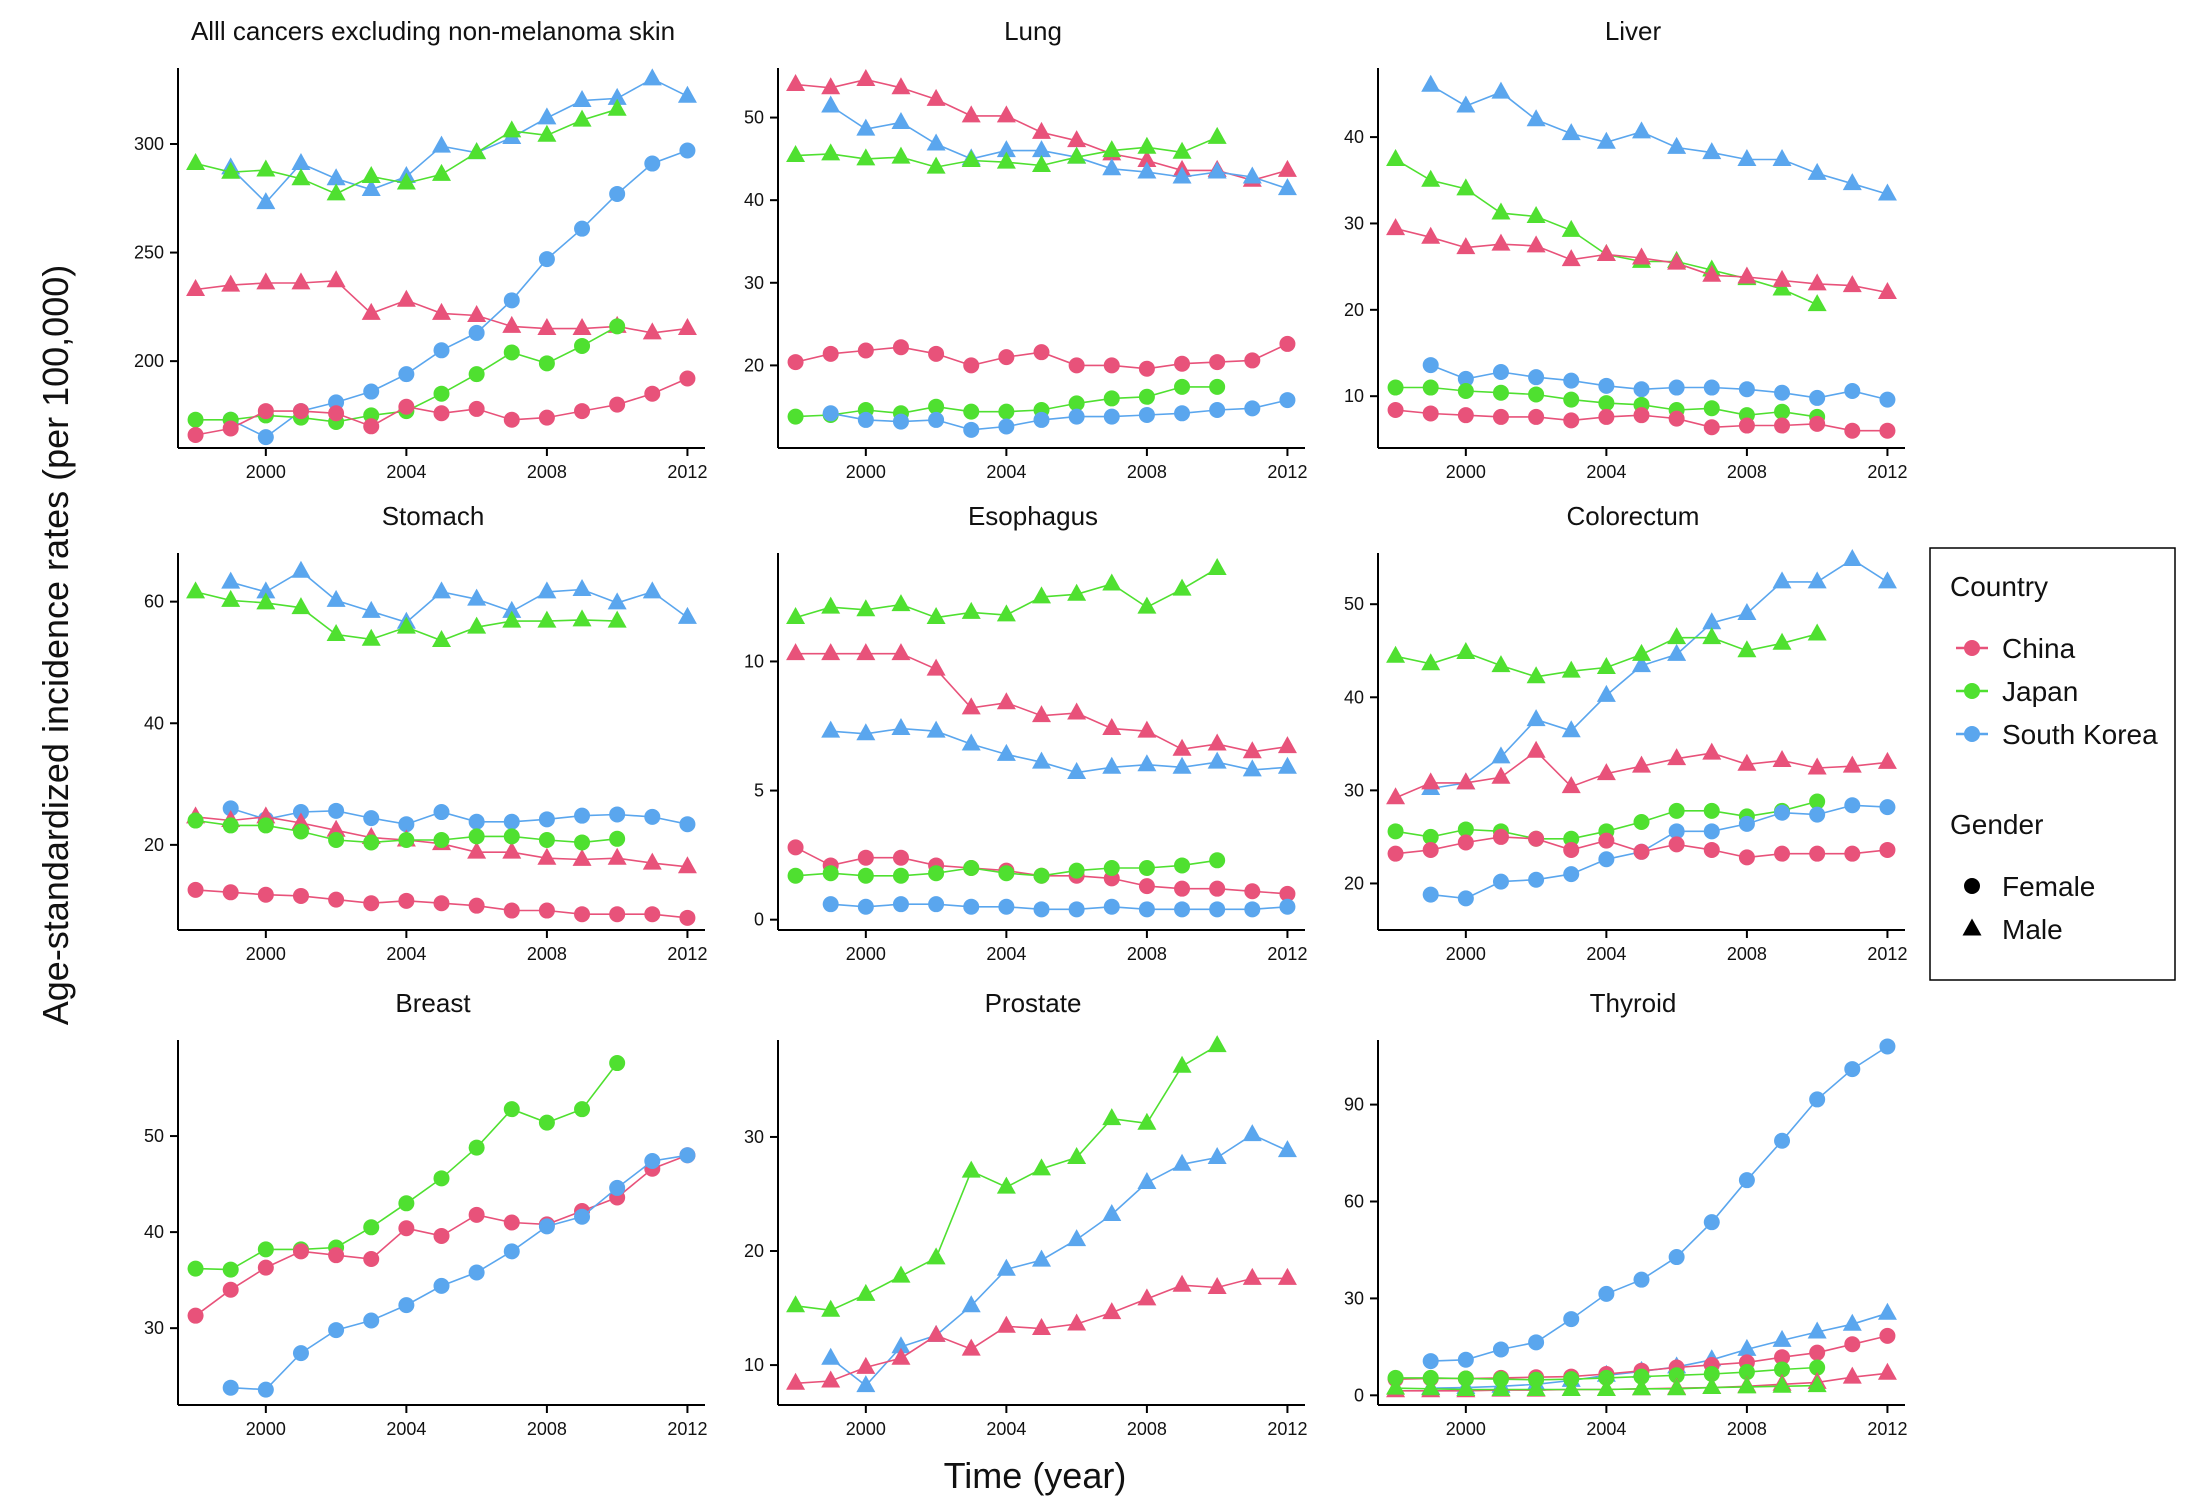 Image resolution: width=2205 pixels, height=1502 pixels. Describe the element at coordinates (2057, 734) in the screenshot. I see `legend-item-south-korea: South Korea` at that location.